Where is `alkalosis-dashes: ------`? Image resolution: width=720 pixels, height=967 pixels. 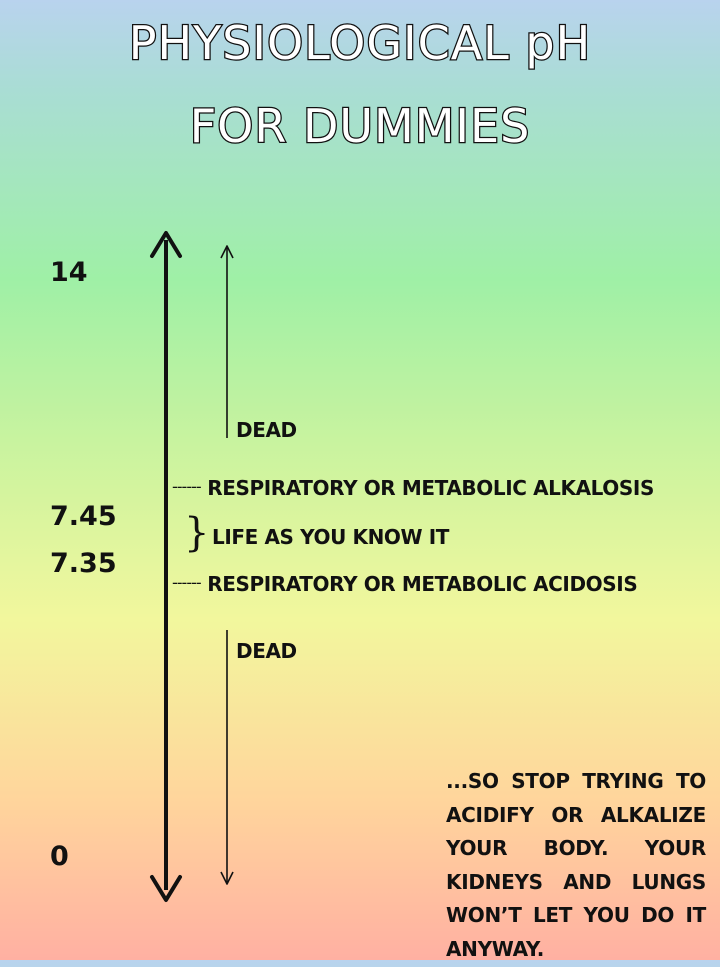
alkalosis-dashes: ------ is located at coordinates (187, 486).